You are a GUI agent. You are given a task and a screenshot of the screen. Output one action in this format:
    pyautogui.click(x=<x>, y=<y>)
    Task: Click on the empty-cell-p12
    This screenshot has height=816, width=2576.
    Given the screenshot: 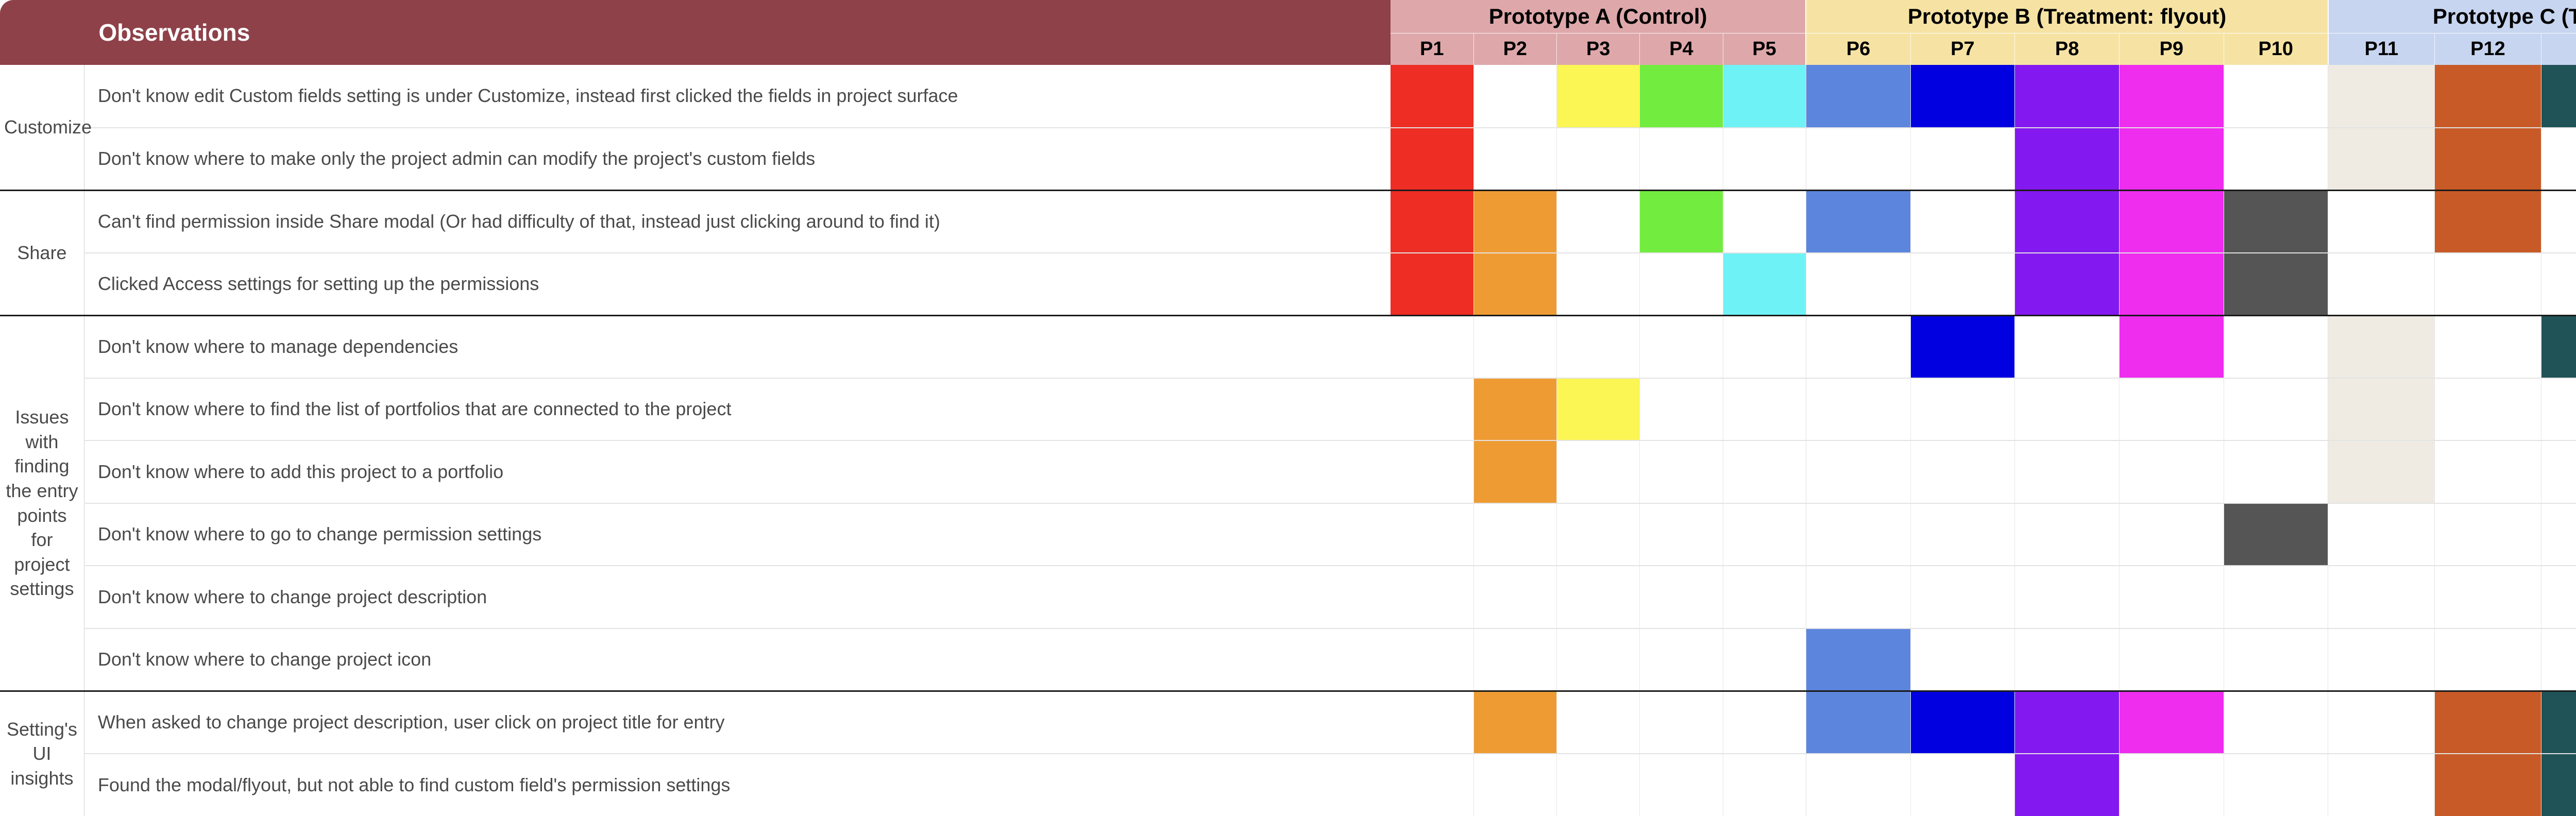 What is the action you would take?
    pyautogui.click(x=2488, y=597)
    